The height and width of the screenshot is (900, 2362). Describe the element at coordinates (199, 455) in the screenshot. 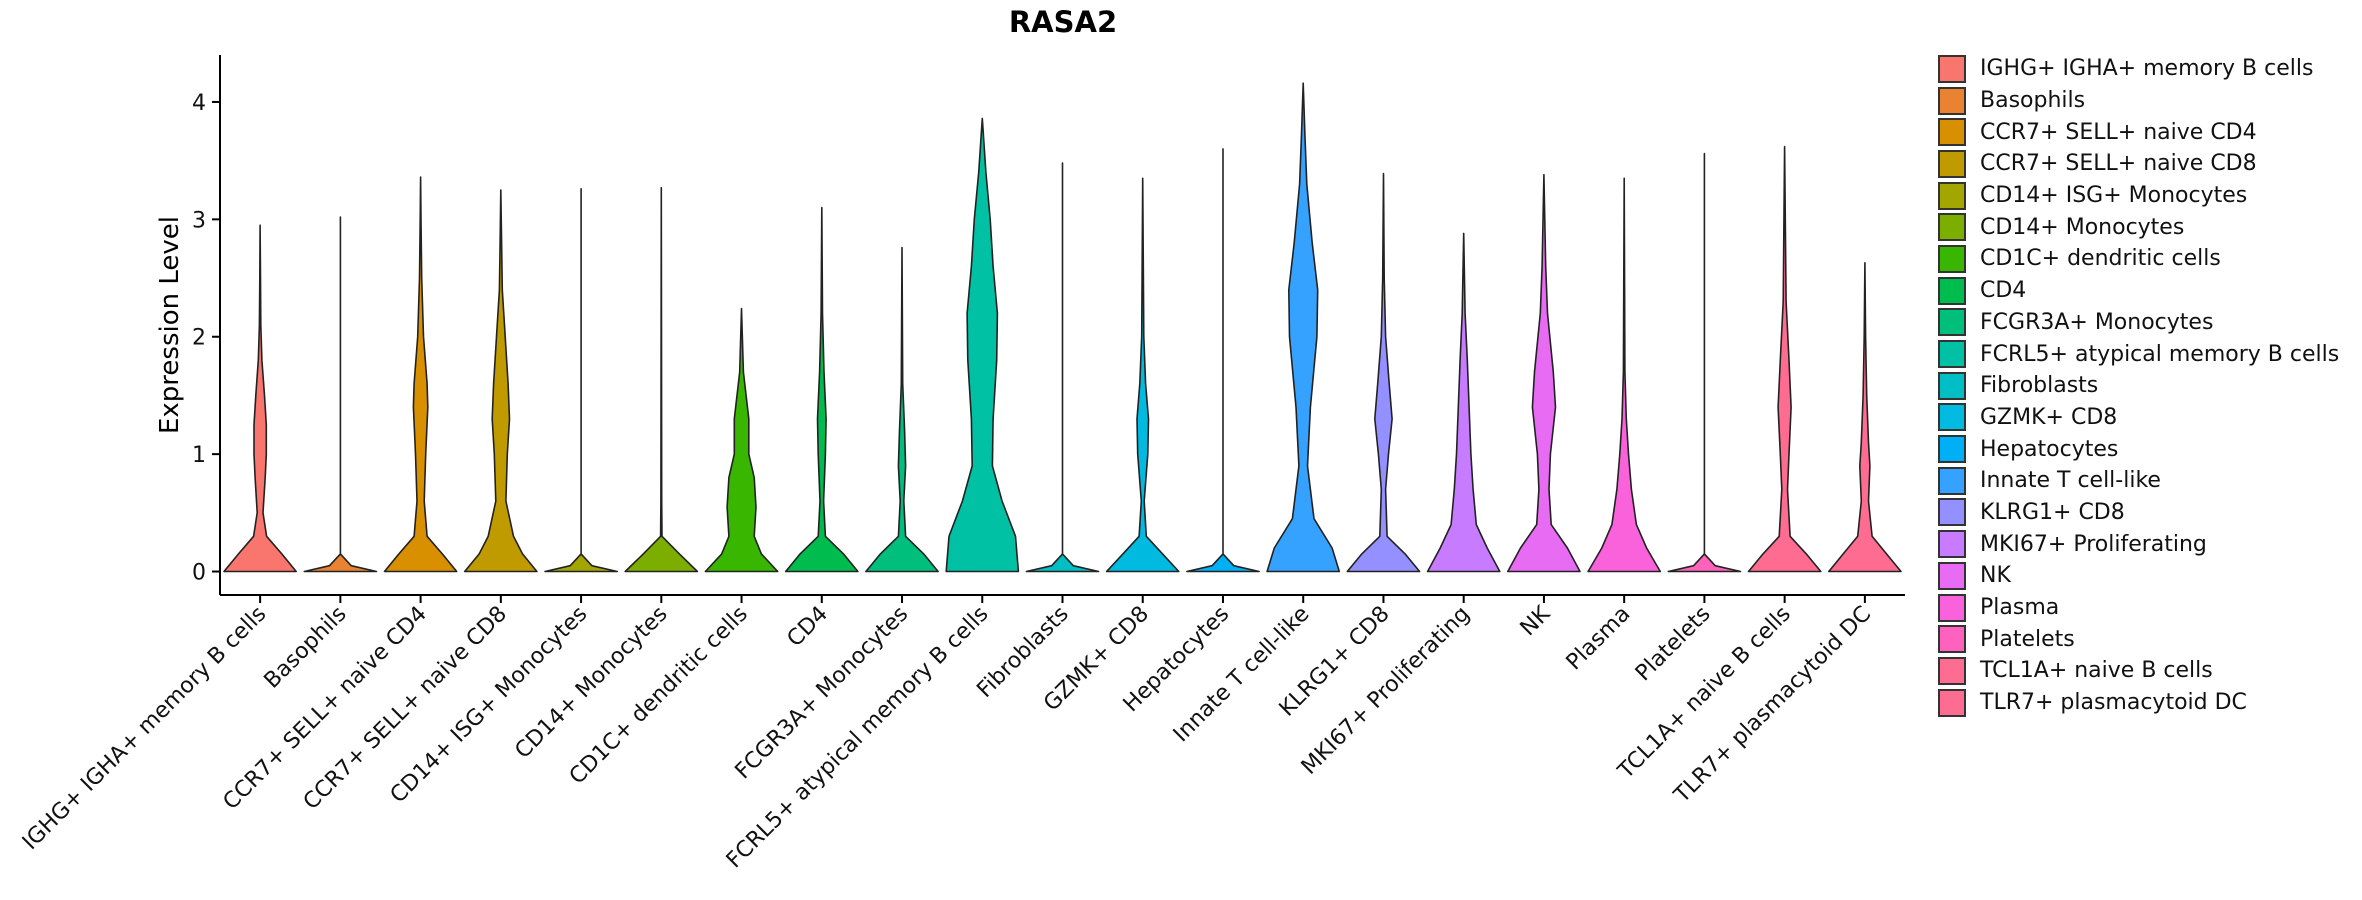

I see `y-tick-label: 1` at that location.